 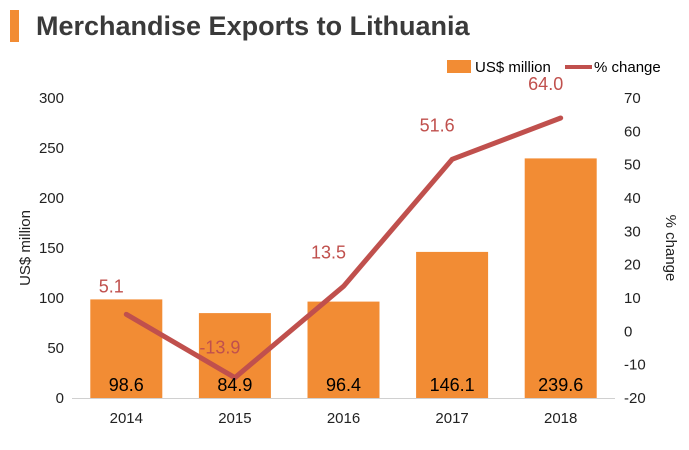 I want to click on title-accent-bar, so click(x=14, y=26).